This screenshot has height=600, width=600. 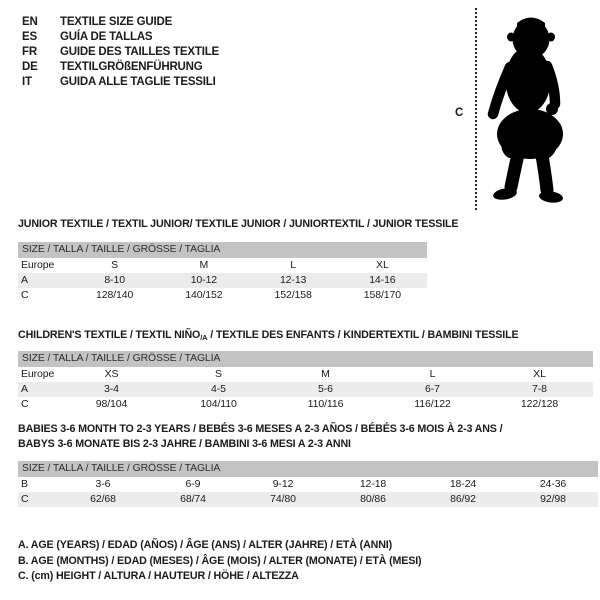 I want to click on language-row: DE TEXTILGRÖßENFÜHRUNG, so click(x=120, y=67).